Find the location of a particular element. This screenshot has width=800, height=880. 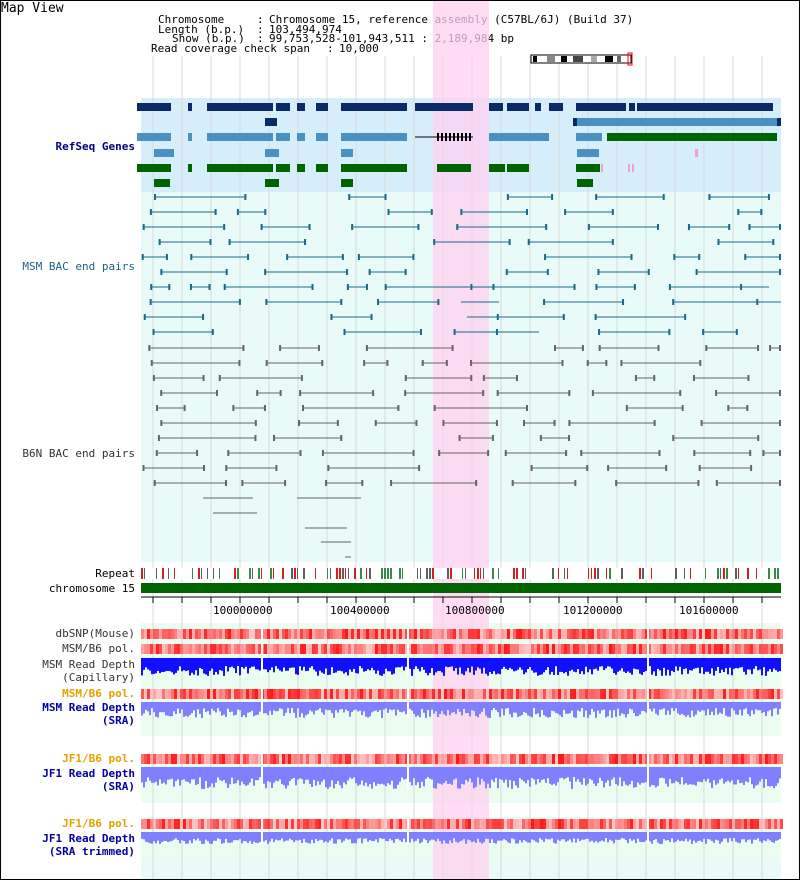

strip-gap is located at coordinates (648, 759).